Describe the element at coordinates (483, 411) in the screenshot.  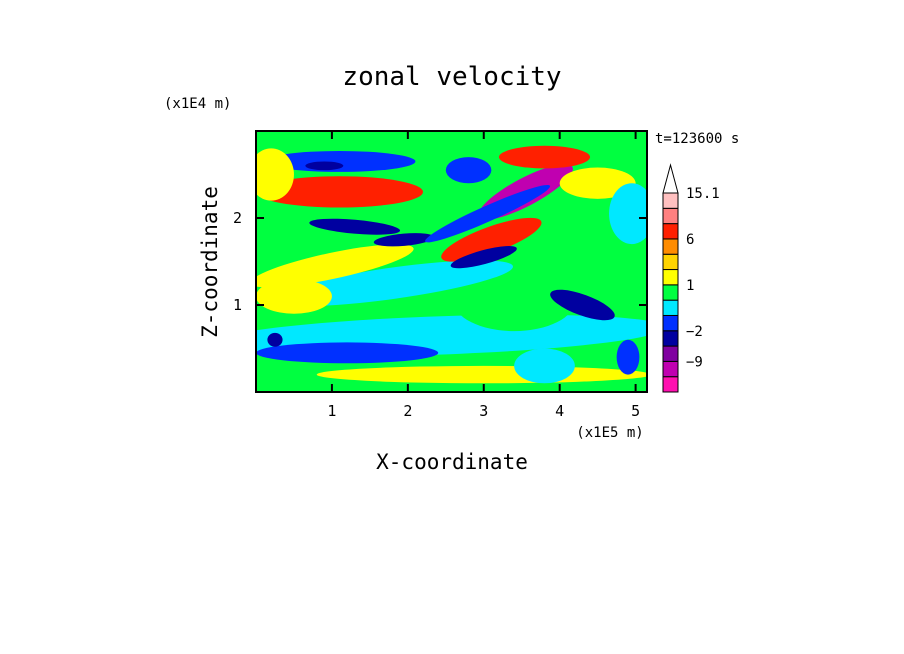
I see `x-tick-label: 3` at that location.